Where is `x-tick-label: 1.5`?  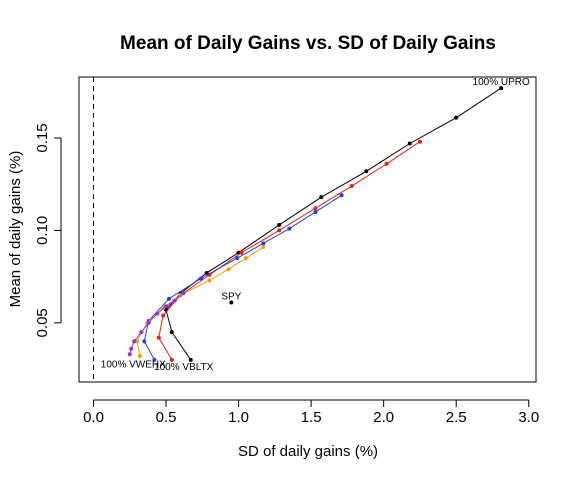 x-tick-label: 1.5 is located at coordinates (311, 417).